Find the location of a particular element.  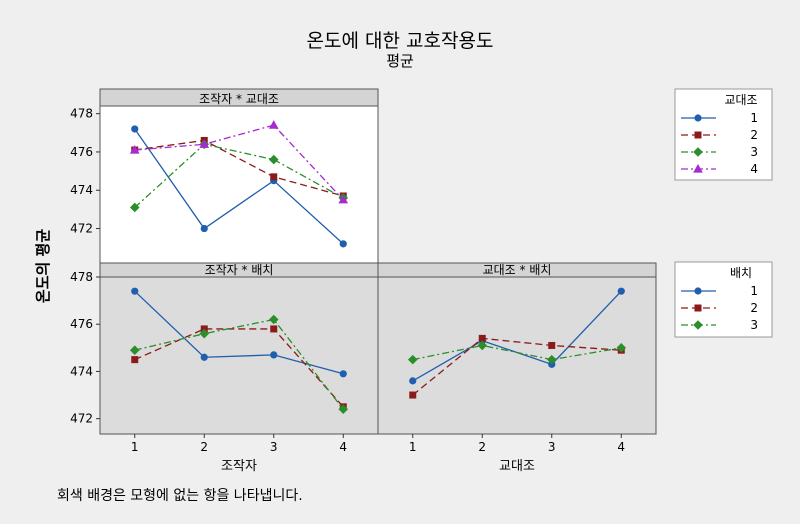

legend-label-4: 4 is located at coordinates (754, 169).